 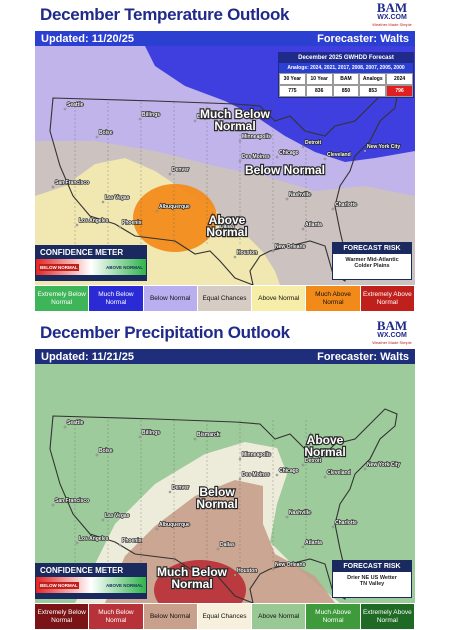 I want to click on table-row: 30 Year 10 Year BAM Analogs 2024, so click(x=346, y=79).